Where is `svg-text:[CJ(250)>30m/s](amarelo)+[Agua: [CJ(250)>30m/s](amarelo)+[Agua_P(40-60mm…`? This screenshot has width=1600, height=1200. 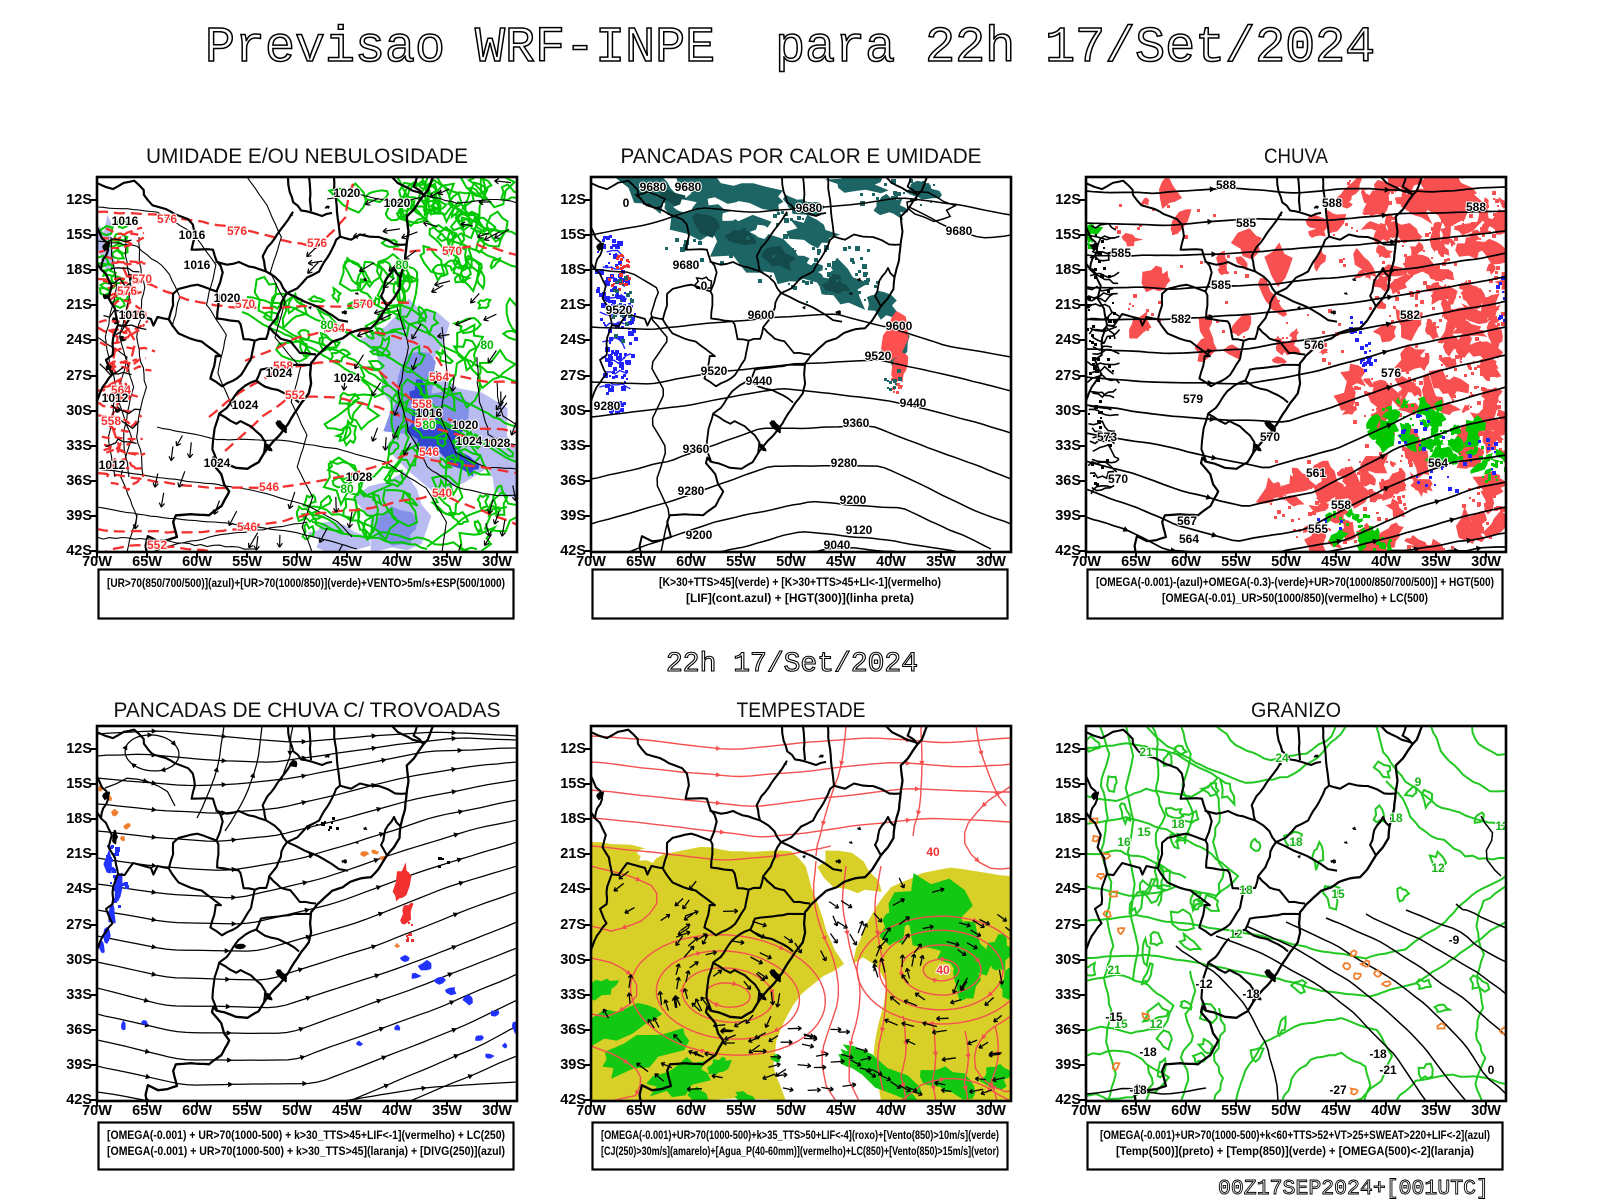 svg-text:[CJ(250)>30m/s](amarelo)+[Agua: [CJ(250)>30m/s](amarelo)+[Agua_P(40-60mm… is located at coordinates (800, 1151).